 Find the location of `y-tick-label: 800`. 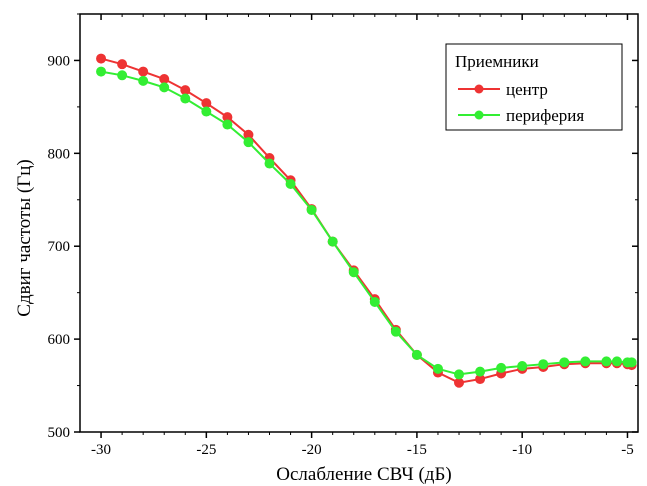

y-tick-label: 800 is located at coordinates (59, 154).